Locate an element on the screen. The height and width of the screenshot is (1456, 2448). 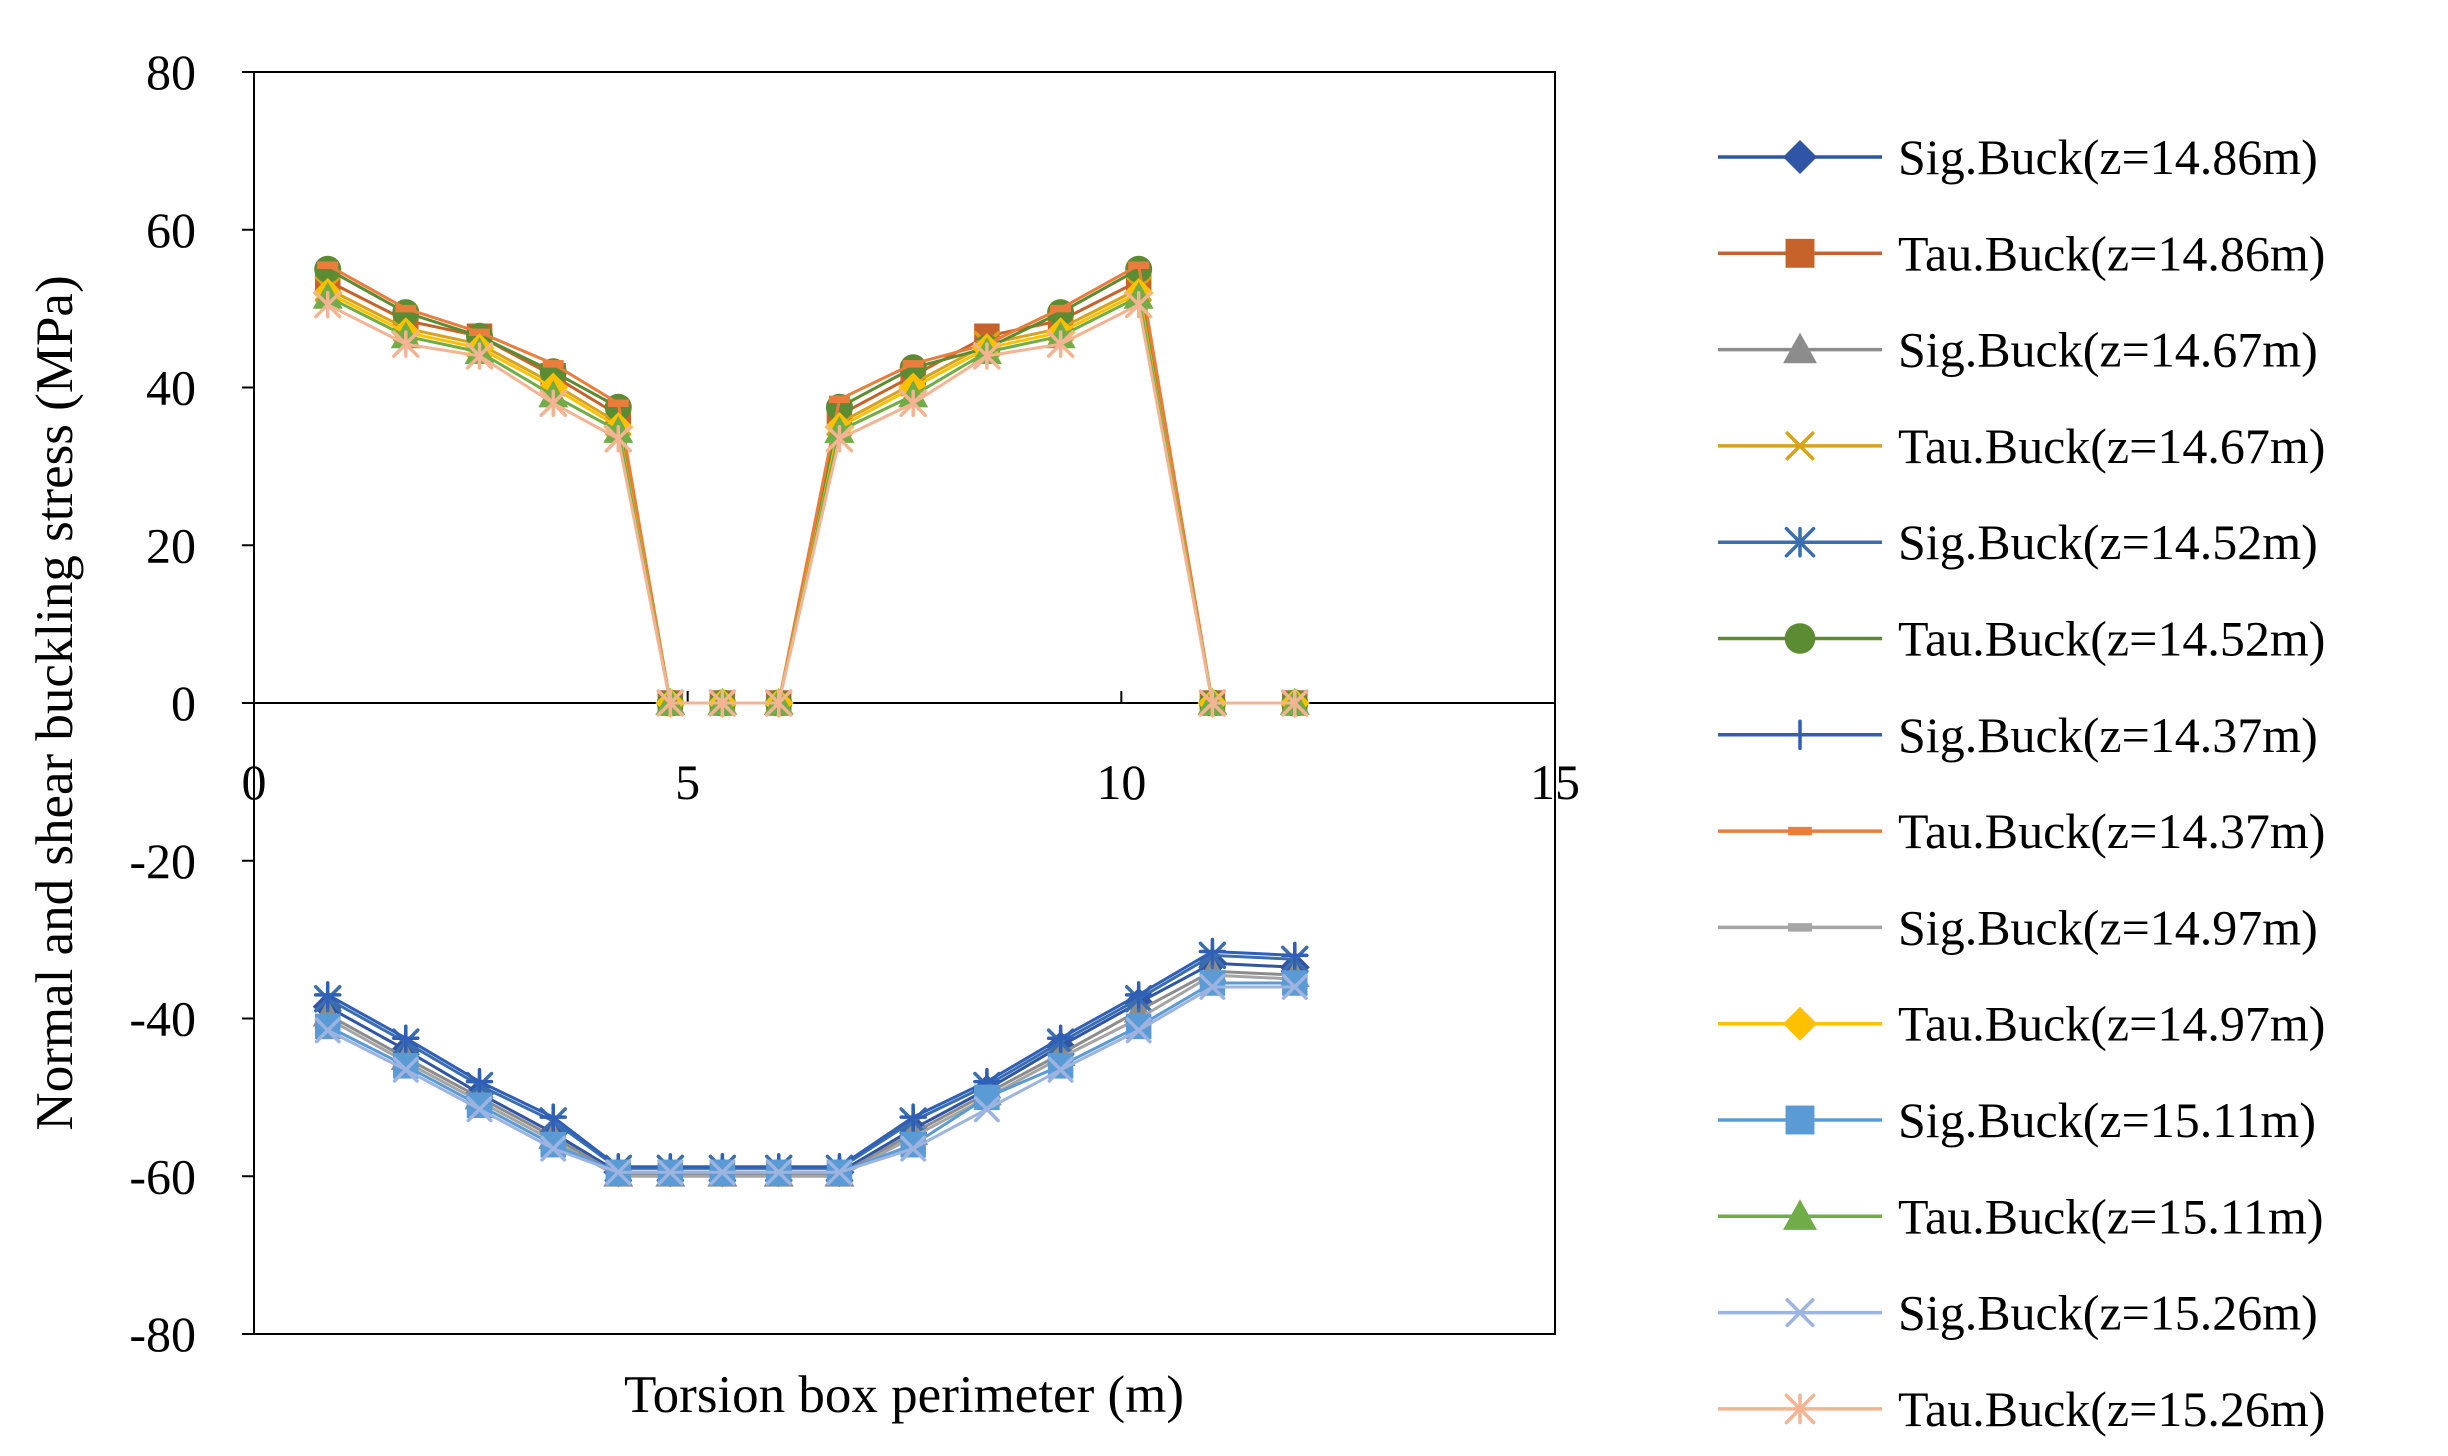
legend-item: Tau.Buck(z=14.86m) is located at coordinates (2021, 253).